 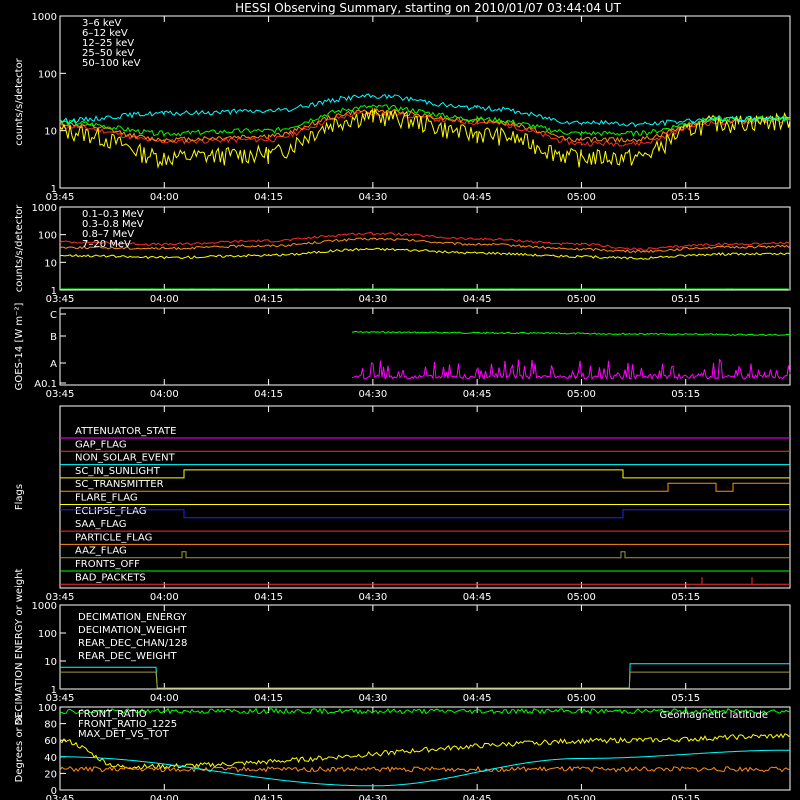 I want to click on y-axis-label: Degrees or %, so click(x=19, y=749).